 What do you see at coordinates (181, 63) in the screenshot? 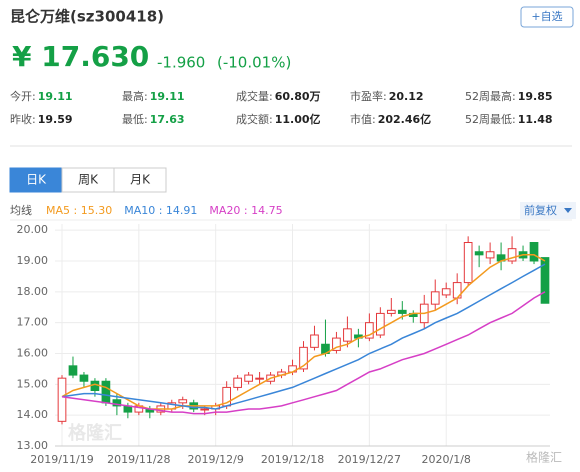
I see `price-change: -1.960` at bounding box center [181, 63].